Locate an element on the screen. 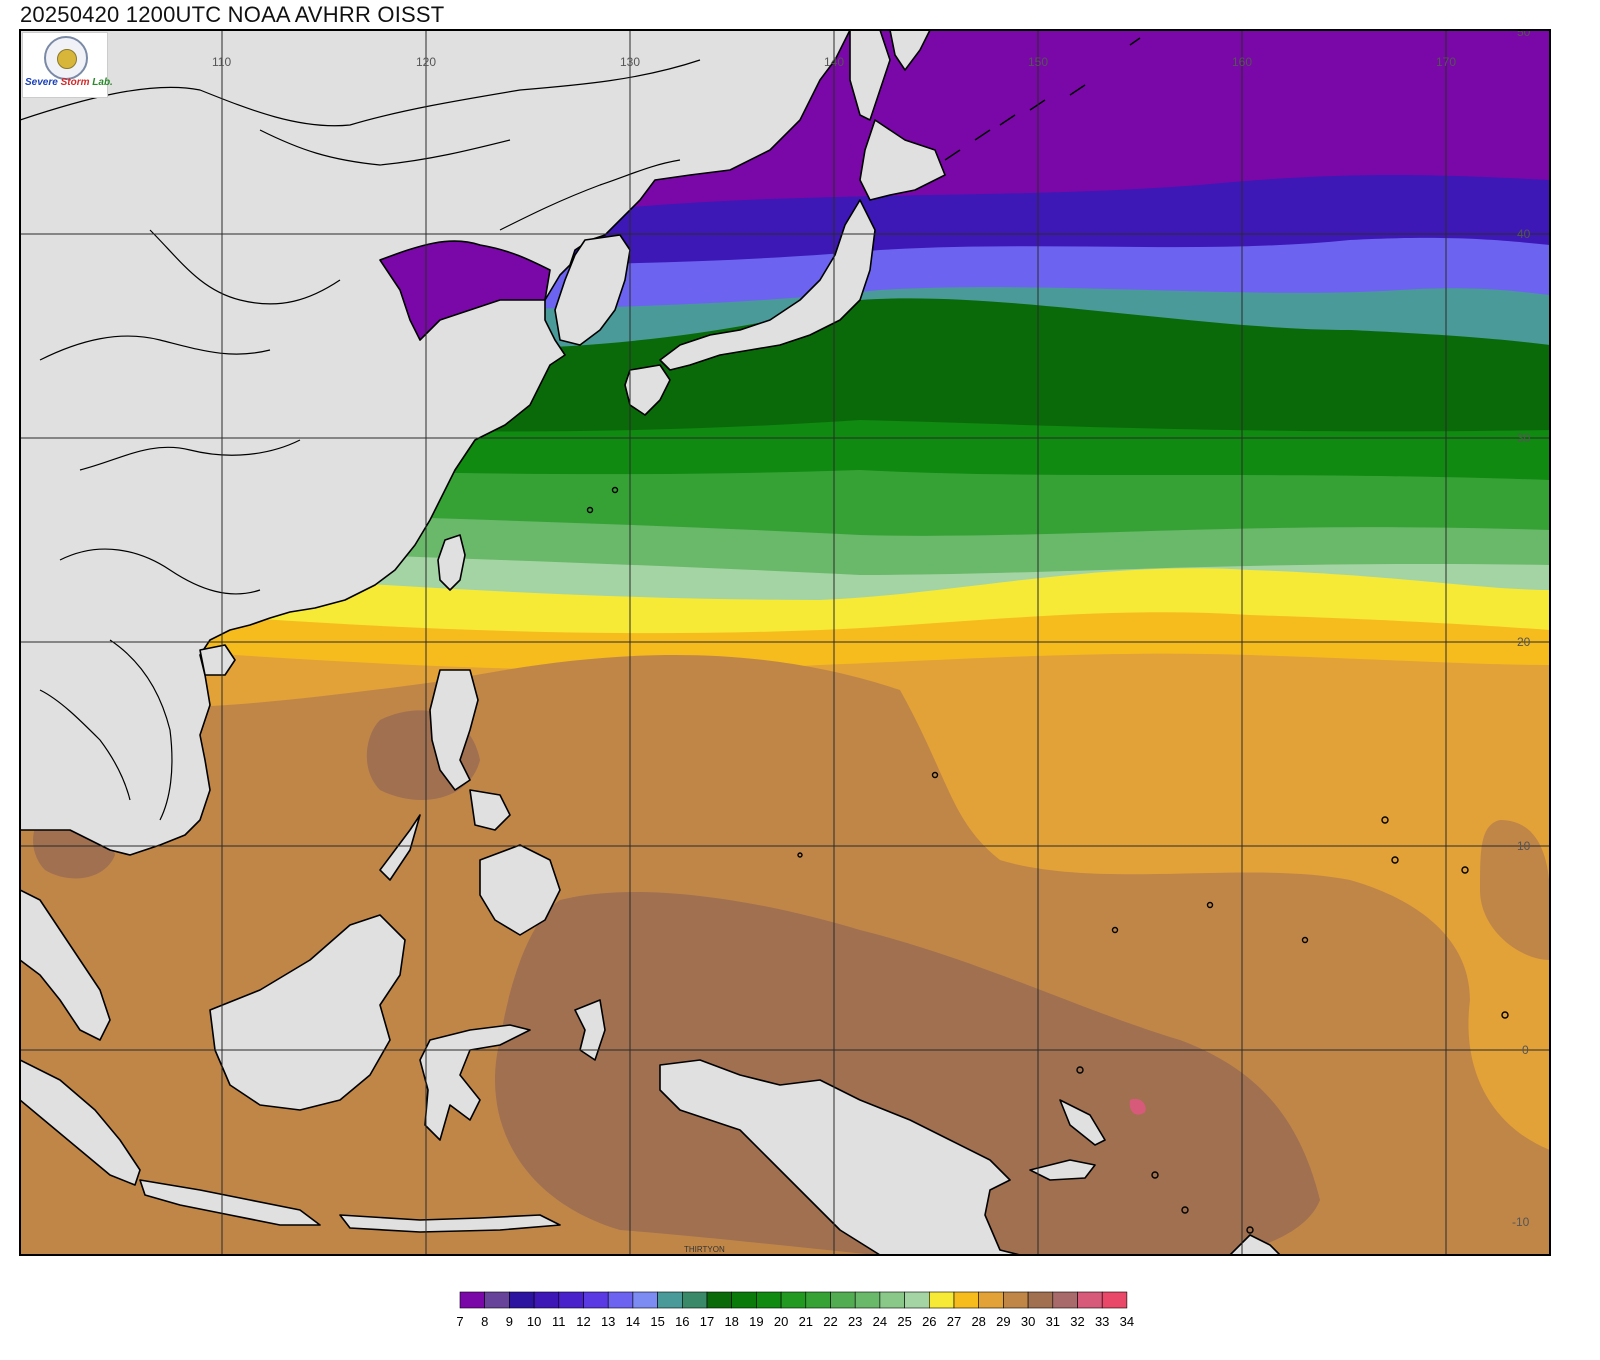  colorbar-label: 12 is located at coordinates (583, 1321).